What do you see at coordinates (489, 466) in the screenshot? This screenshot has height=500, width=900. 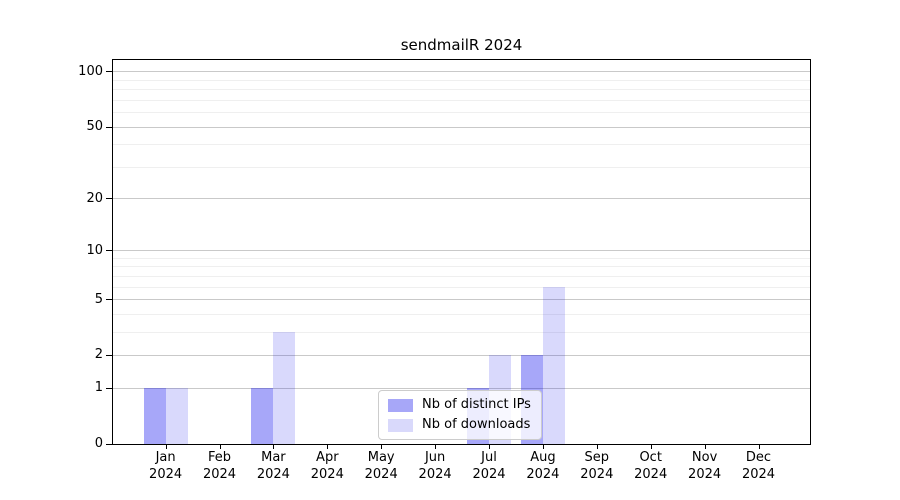 I see `x-tick-label-jul: Jul 2024` at bounding box center [489, 466].